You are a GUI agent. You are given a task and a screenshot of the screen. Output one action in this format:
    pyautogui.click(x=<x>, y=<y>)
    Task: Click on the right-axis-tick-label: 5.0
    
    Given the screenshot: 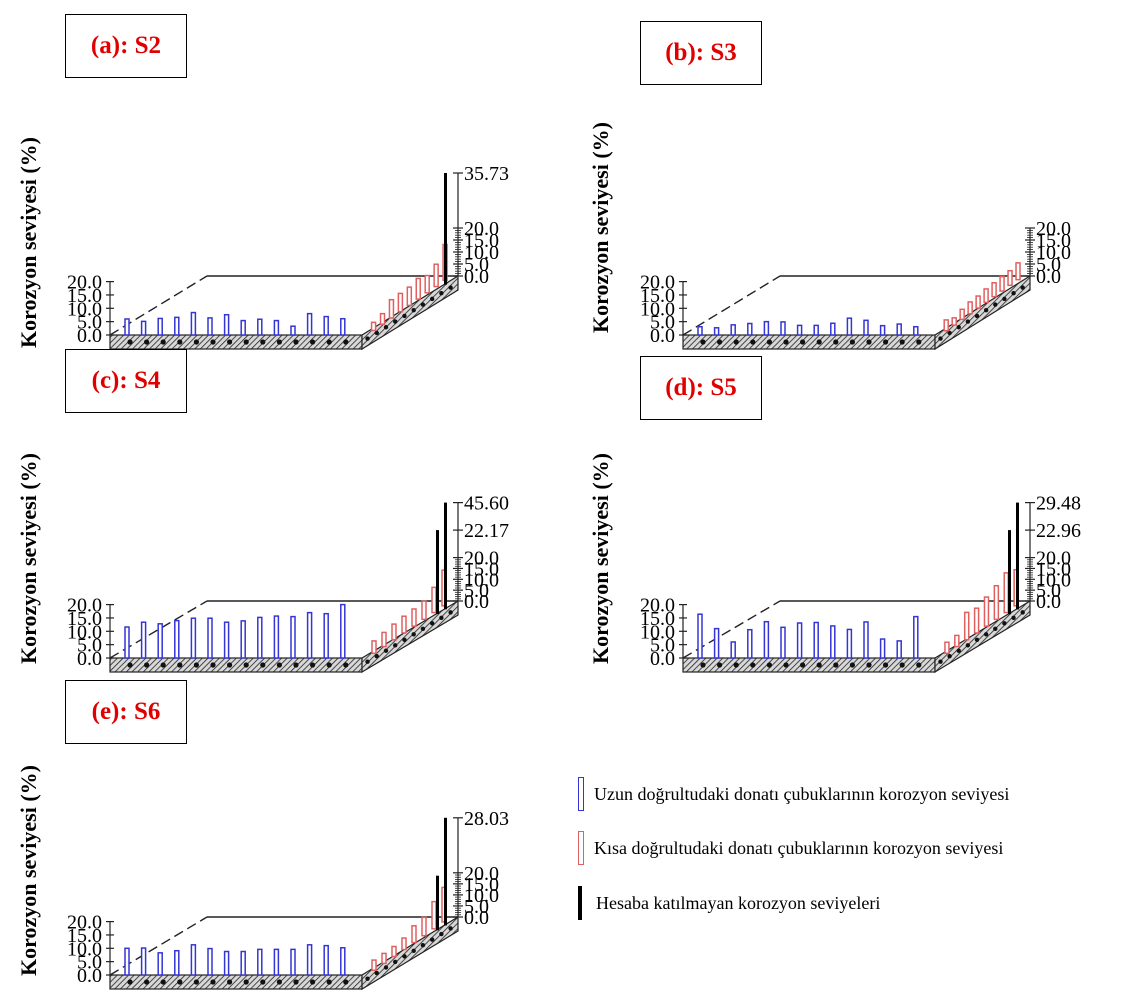 What is the action you would take?
    pyautogui.click(x=1048, y=265)
    